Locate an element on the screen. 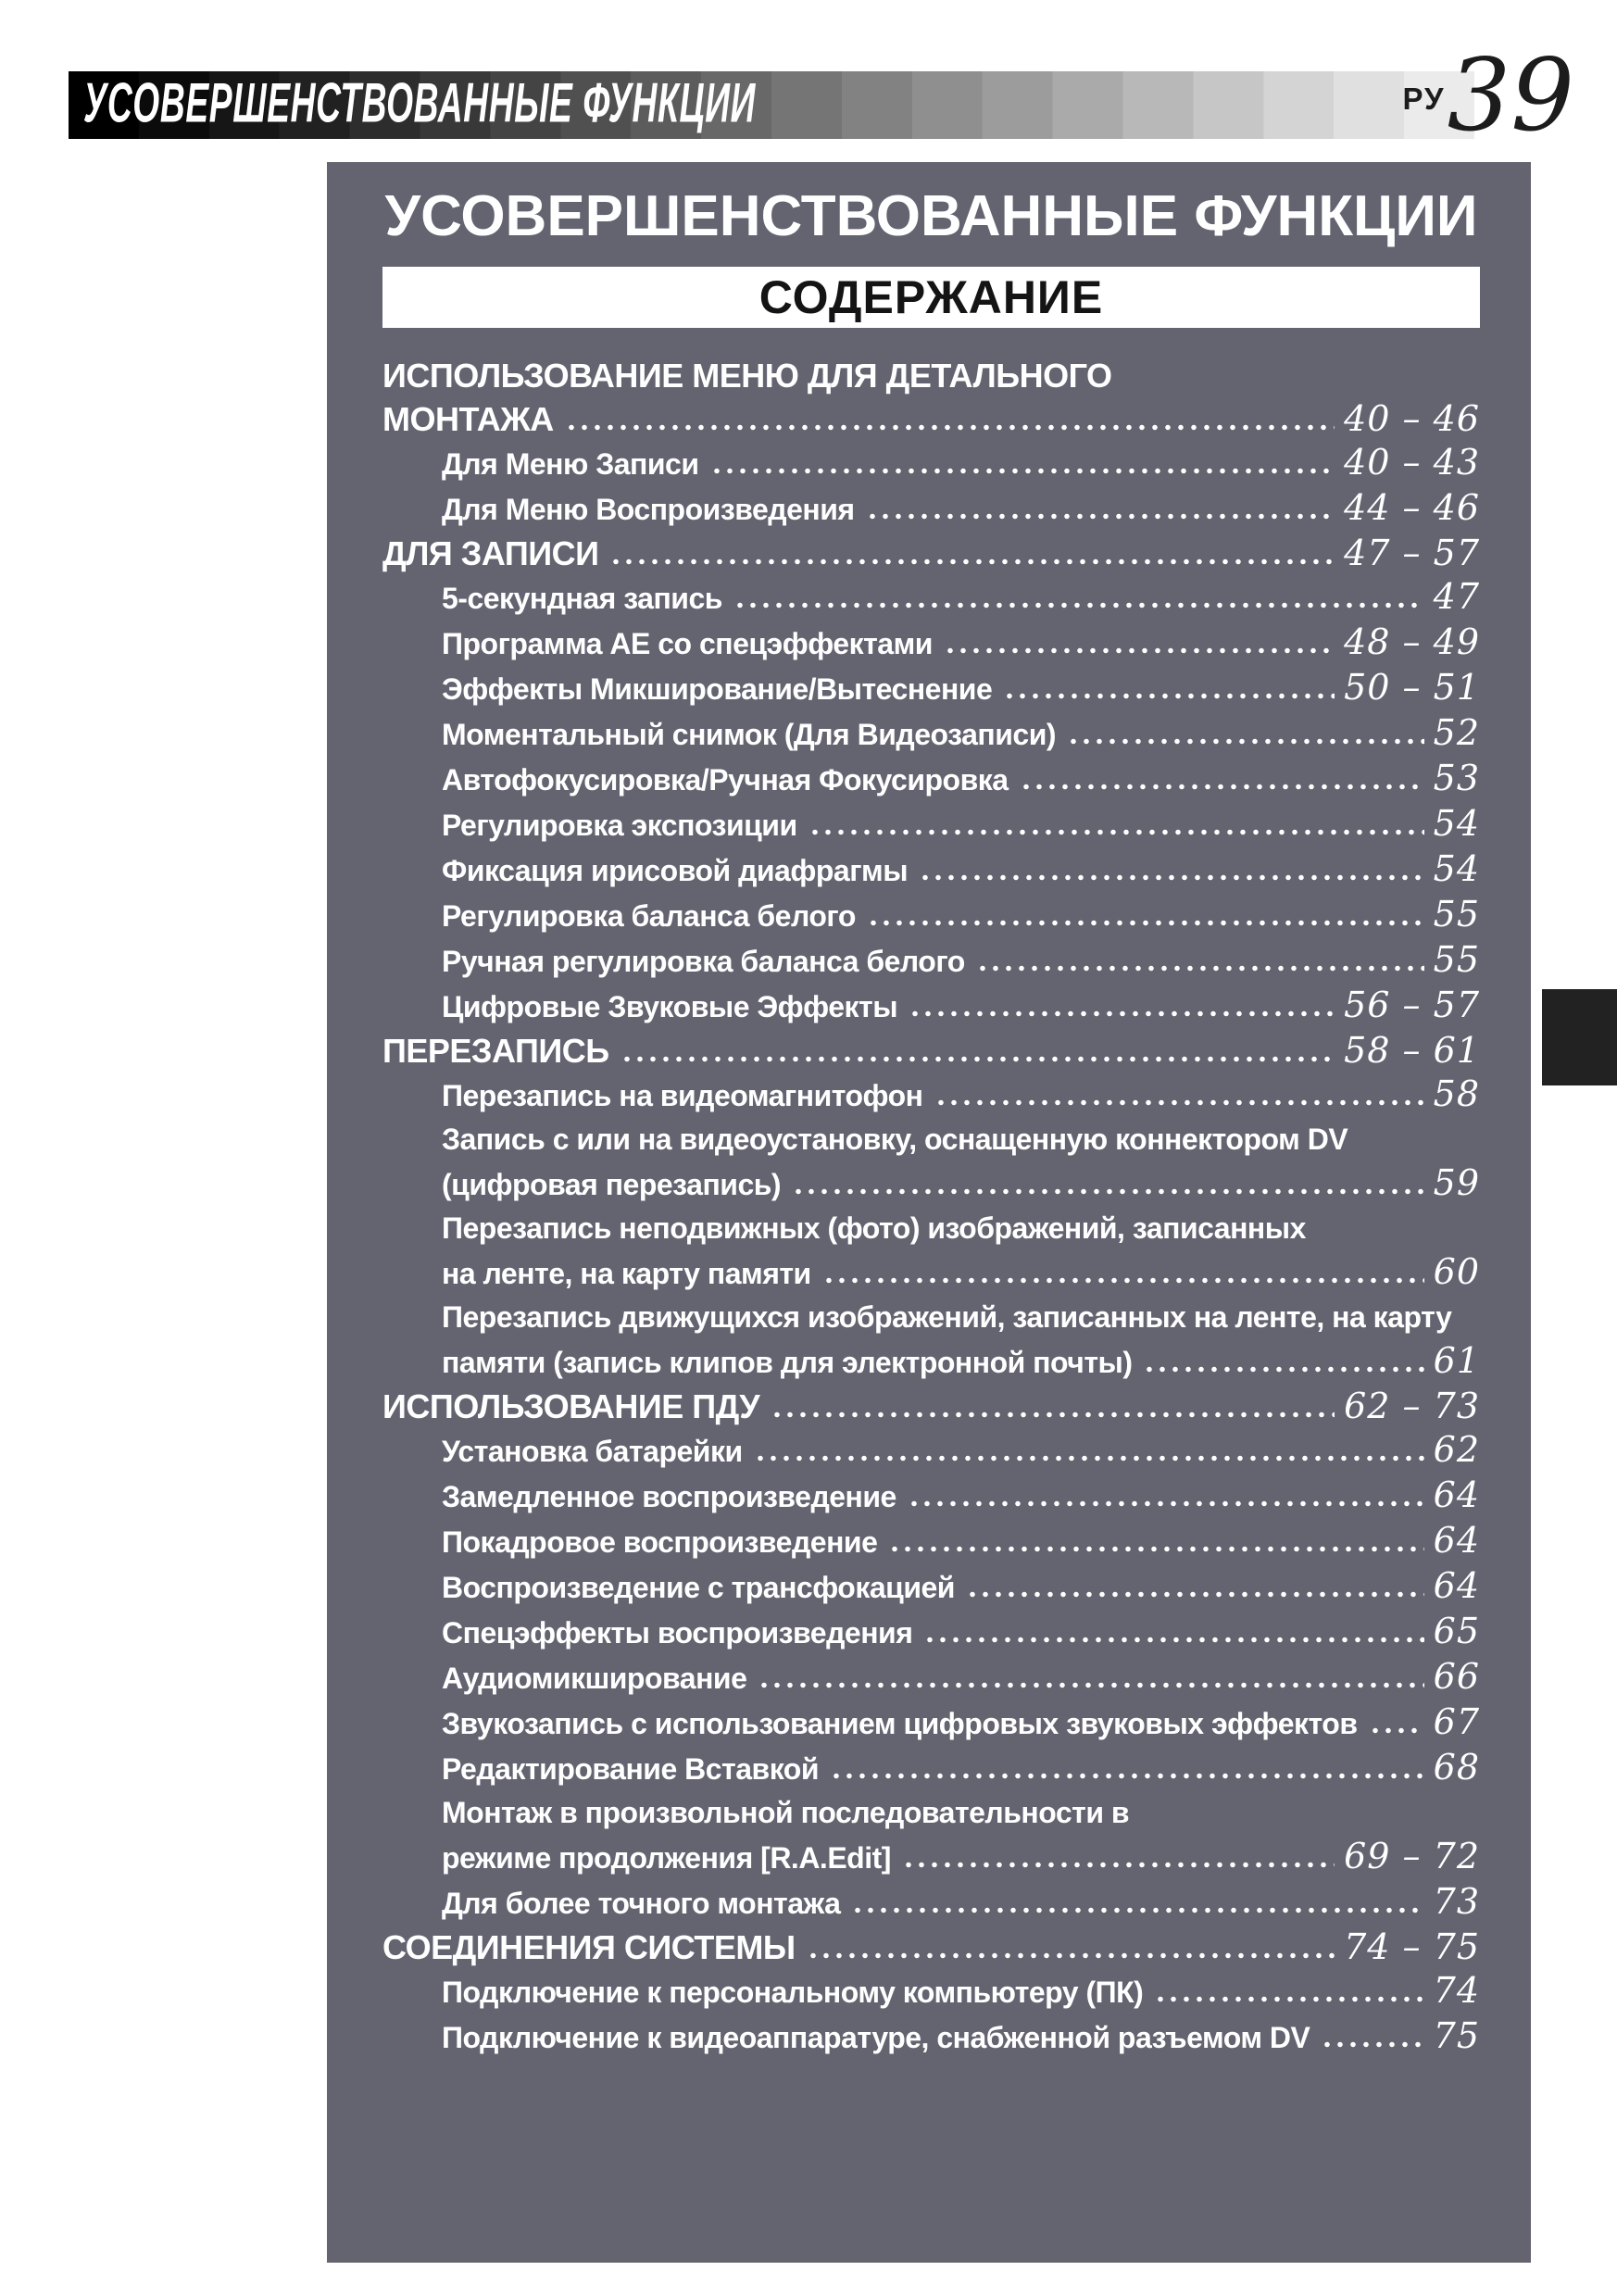 This screenshot has height=2296, width=1617. toc-page-range: 62 is located at coordinates (1456, 1449).